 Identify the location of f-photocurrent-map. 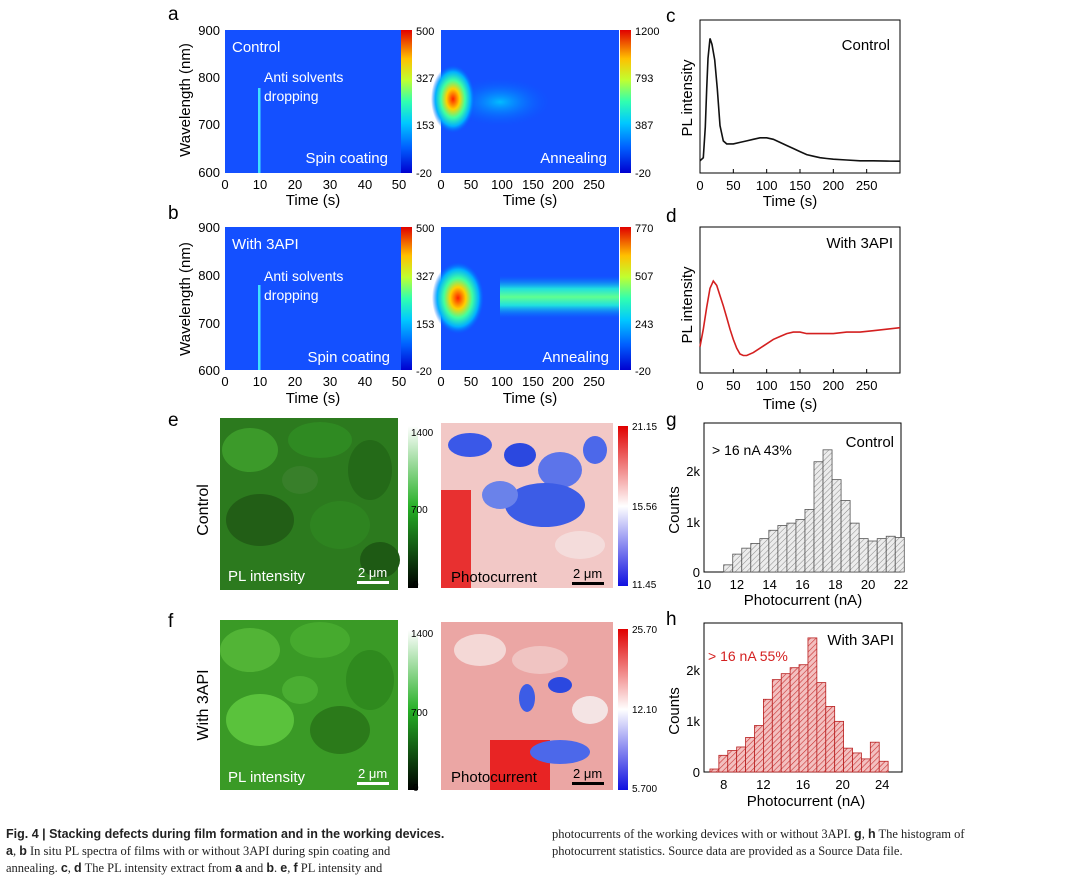
(527, 706).